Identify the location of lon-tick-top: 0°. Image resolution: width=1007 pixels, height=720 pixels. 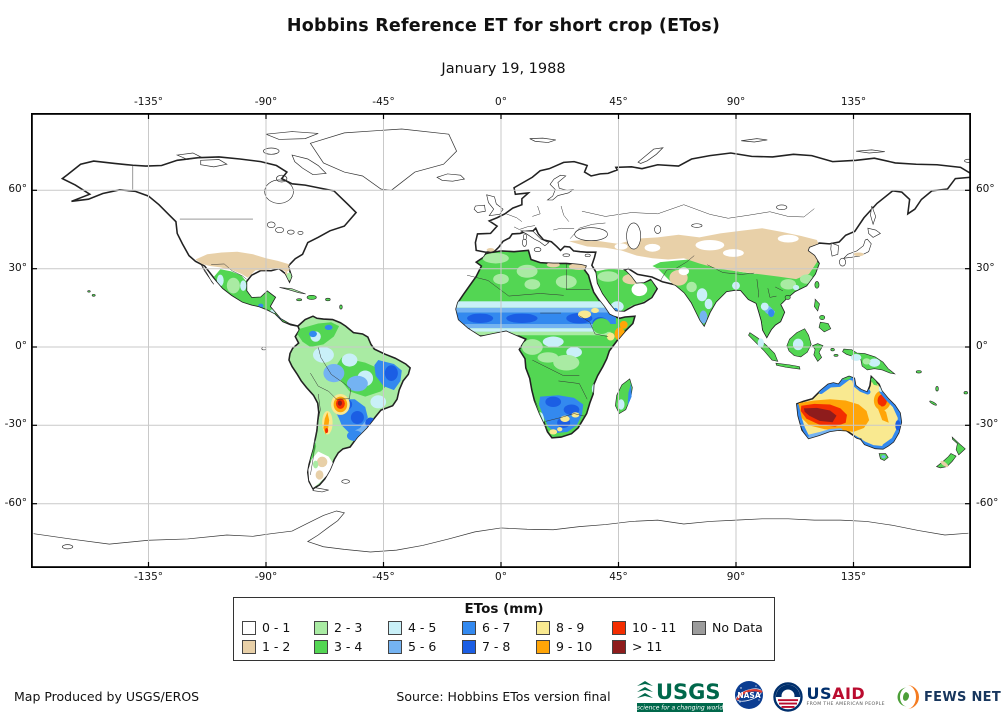
(501, 102).